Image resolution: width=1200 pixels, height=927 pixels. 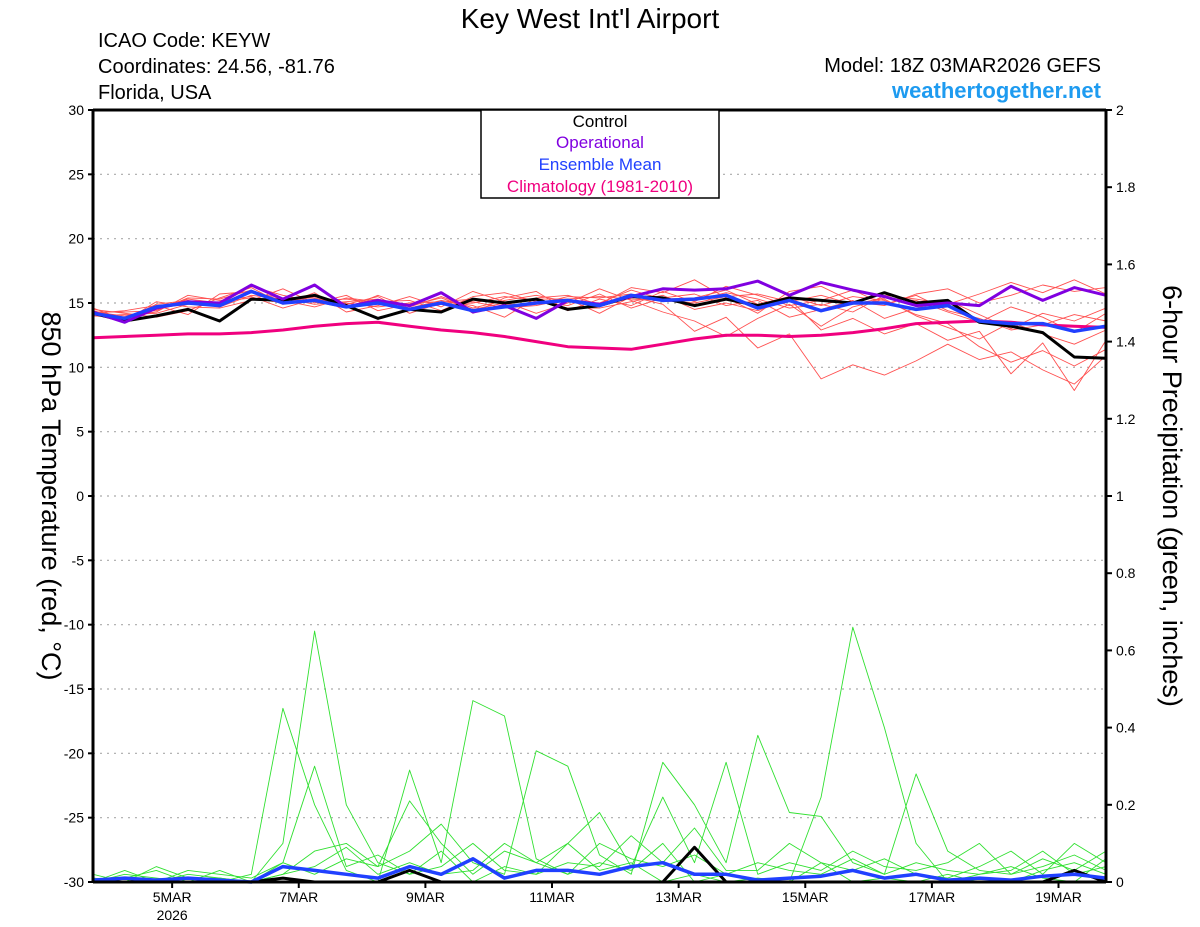 What do you see at coordinates (172, 897) in the screenshot?
I see `x-tick-label: 5MAR` at bounding box center [172, 897].